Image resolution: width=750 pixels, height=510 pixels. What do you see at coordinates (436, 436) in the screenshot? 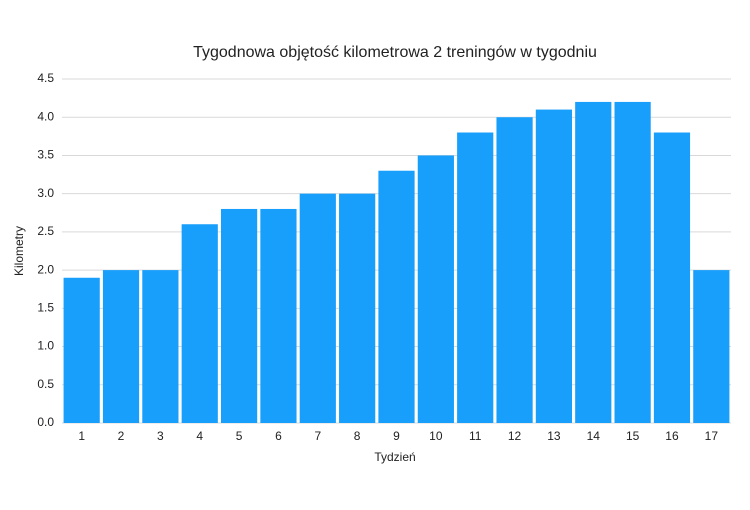
I see `x-tick-label: 10` at bounding box center [436, 436].